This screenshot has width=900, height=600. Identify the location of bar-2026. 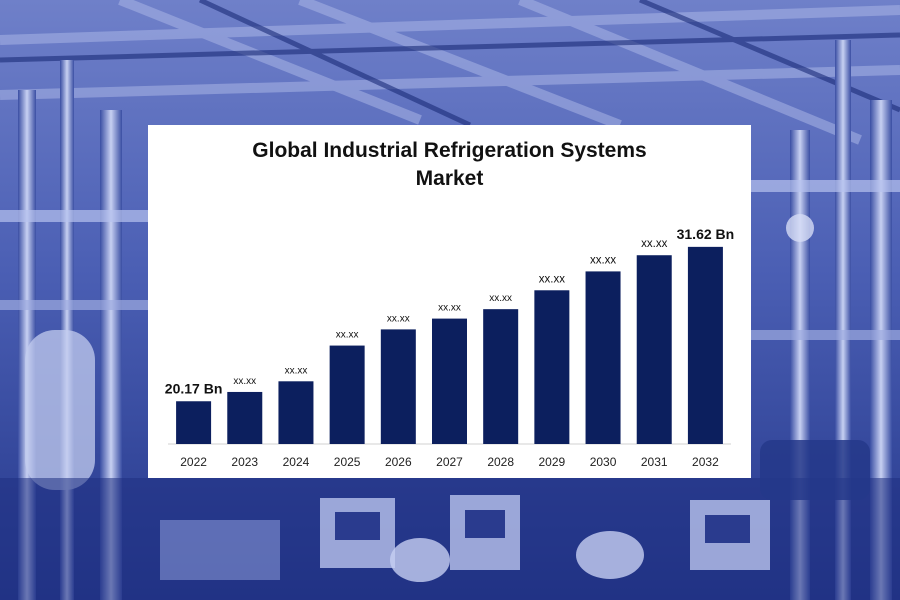
(398, 386).